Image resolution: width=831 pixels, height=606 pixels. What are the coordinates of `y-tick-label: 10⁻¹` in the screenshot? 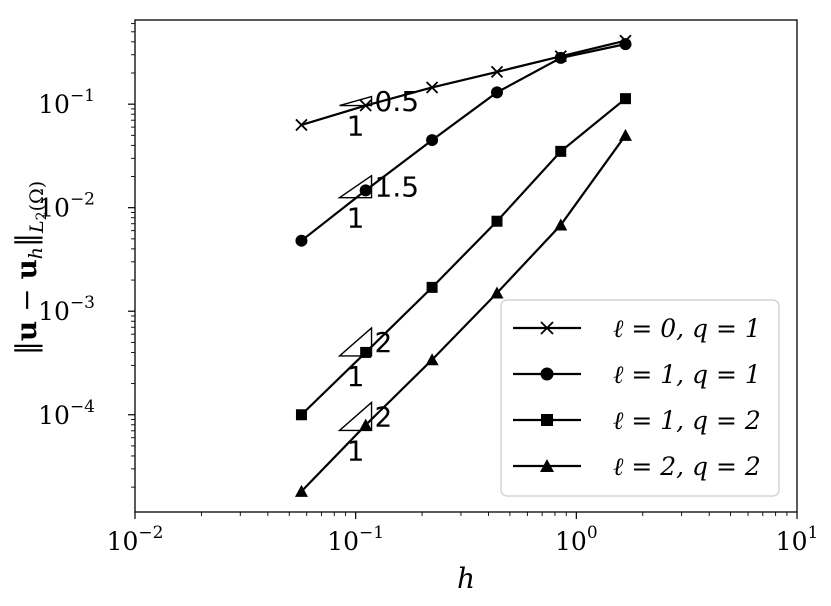 It's located at (66, 102).